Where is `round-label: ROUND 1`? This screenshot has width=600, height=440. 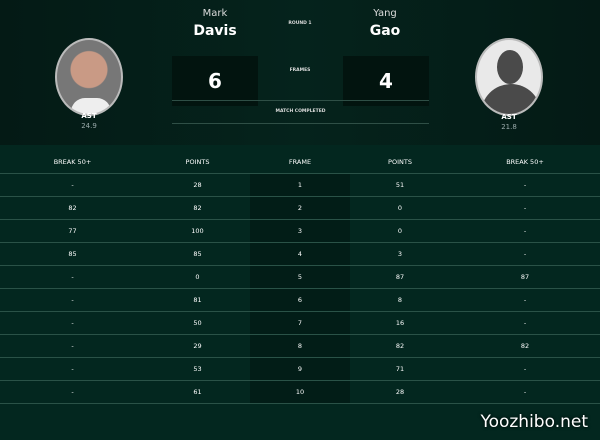
round-label: ROUND 1 is located at coordinates (300, 23).